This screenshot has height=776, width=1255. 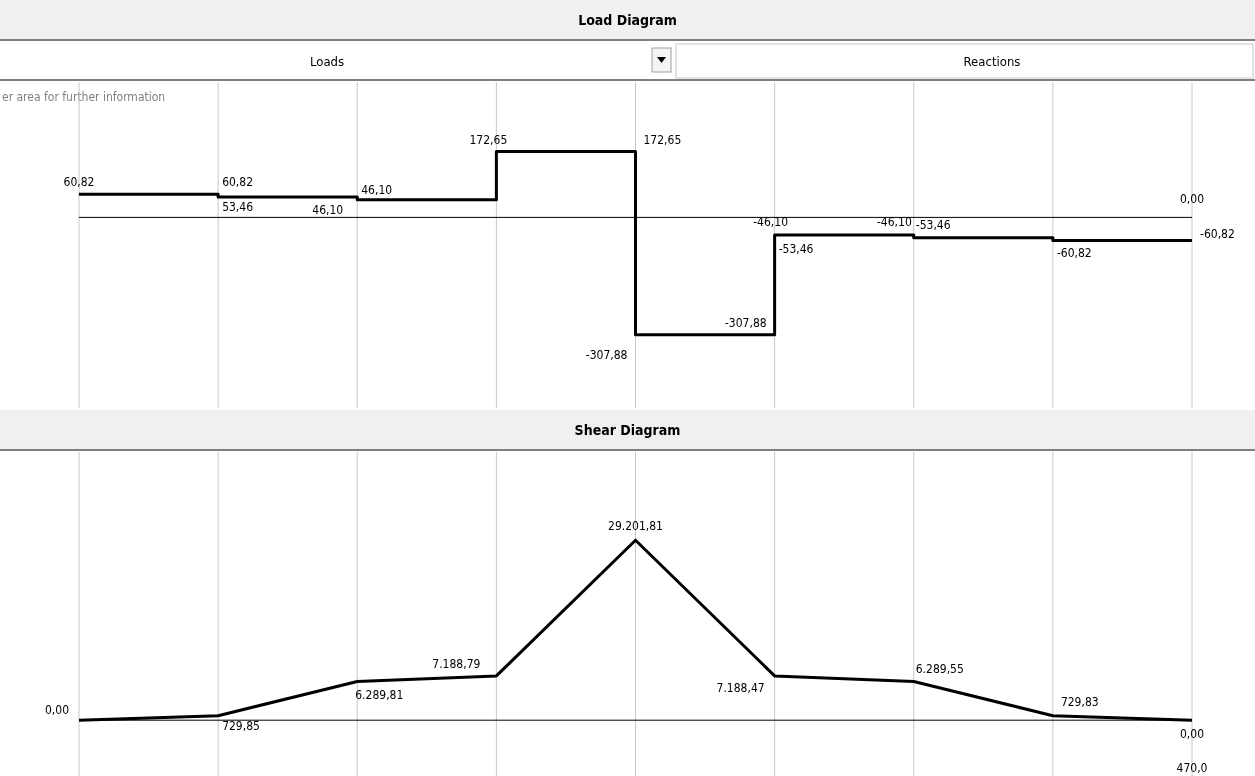 What do you see at coordinates (606, 354) in the screenshot?
I see `data-label: -307,88` at bounding box center [606, 354].